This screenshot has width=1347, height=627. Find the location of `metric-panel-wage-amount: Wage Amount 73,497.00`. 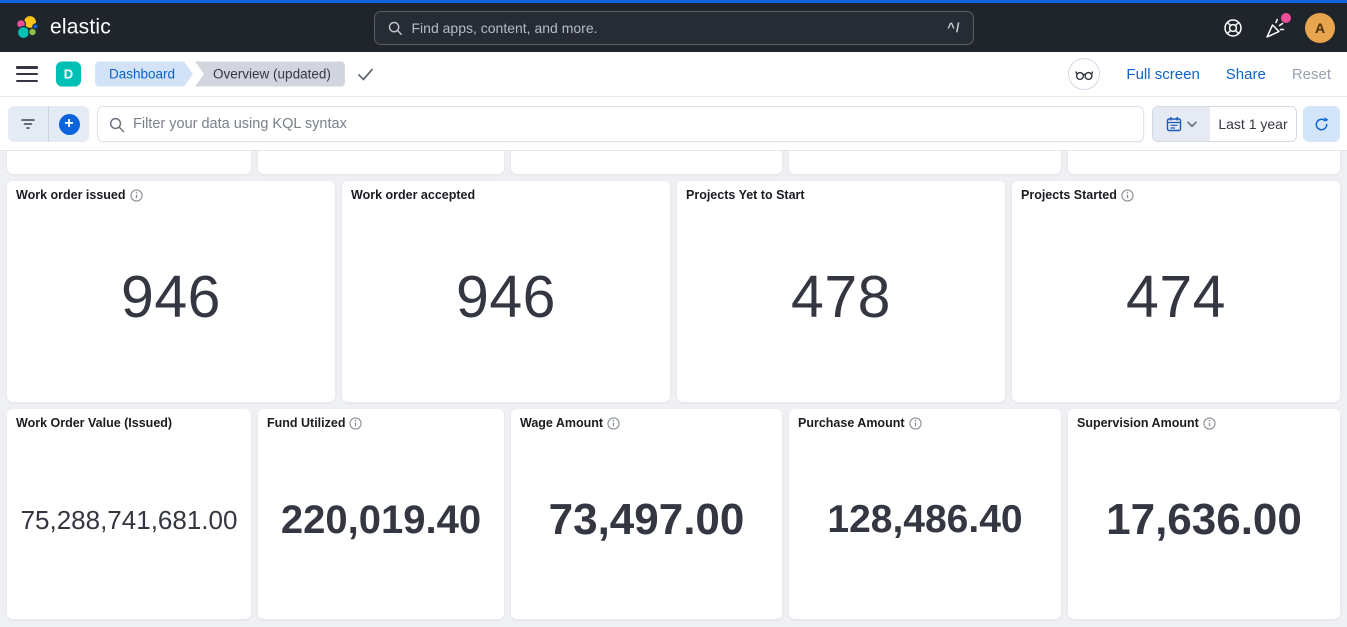

metric-panel-wage-amount: Wage Amount 73,497.00 is located at coordinates (646, 514).